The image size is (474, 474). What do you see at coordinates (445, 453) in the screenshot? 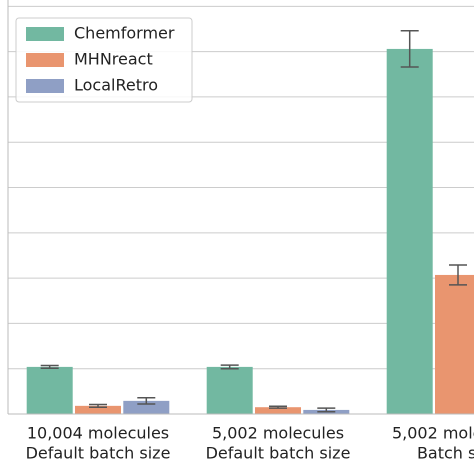
I see `x-tick-label: Batch size` at bounding box center [445, 453].